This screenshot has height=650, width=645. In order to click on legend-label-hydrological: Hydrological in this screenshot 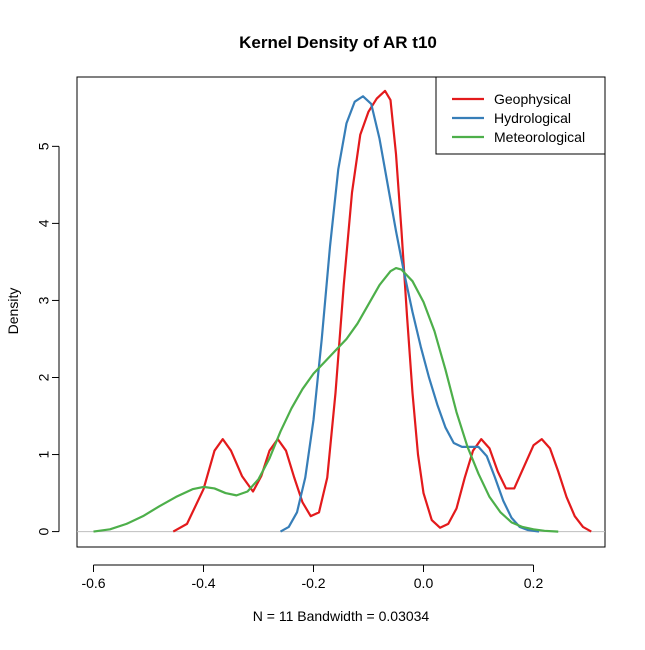, I will do `click(532, 118)`.